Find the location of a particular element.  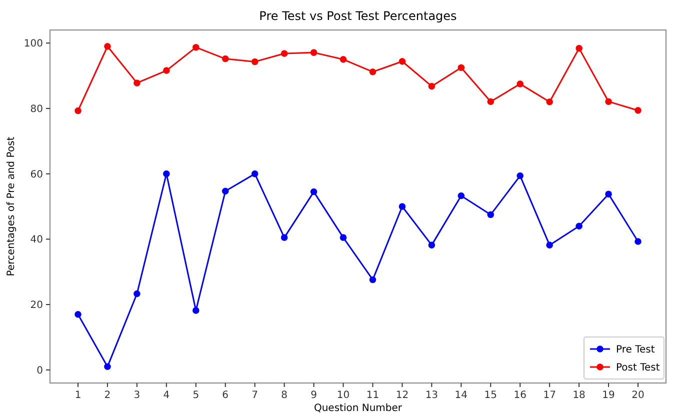

x-tick-label: 7 is located at coordinates (255, 395).